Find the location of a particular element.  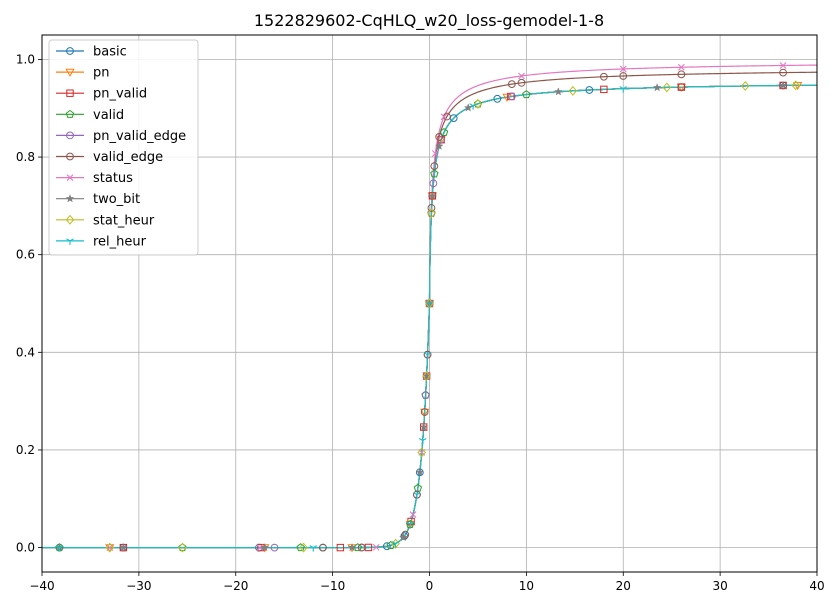

x-tick-label: 0 is located at coordinates (430, 586).